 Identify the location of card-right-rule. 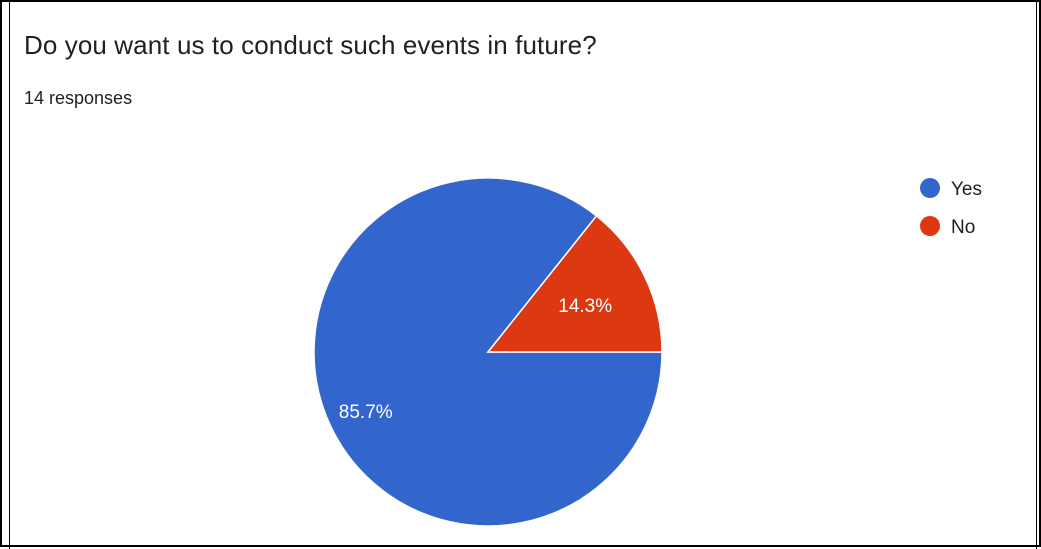
(1036, 275).